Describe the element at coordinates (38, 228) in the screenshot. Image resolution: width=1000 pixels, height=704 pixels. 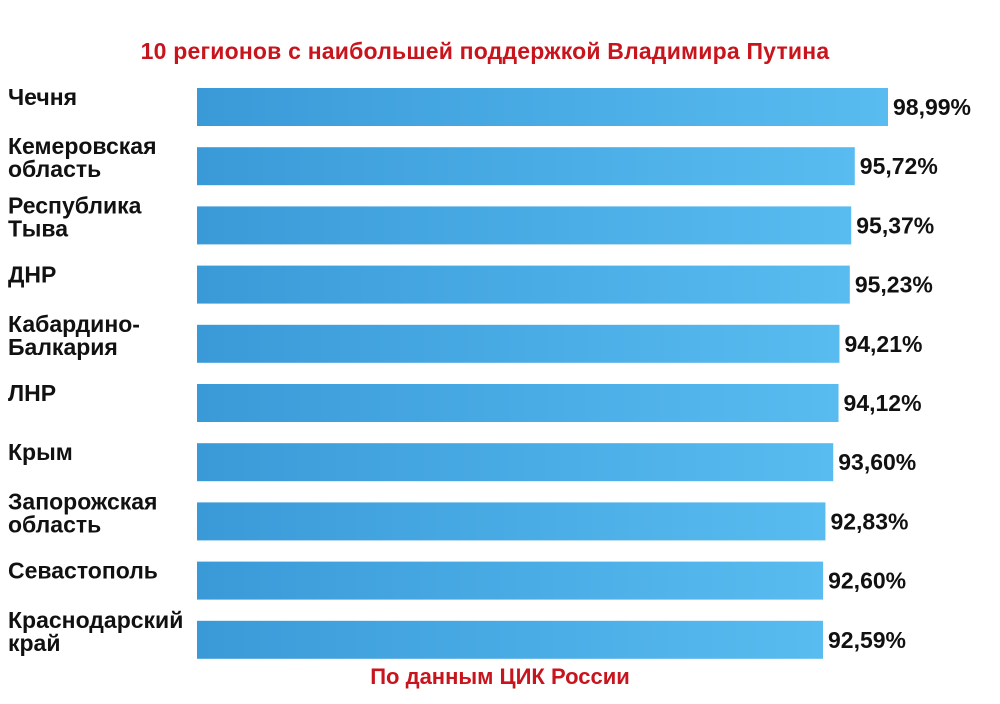
I see `category-label-line: Тыва` at that location.